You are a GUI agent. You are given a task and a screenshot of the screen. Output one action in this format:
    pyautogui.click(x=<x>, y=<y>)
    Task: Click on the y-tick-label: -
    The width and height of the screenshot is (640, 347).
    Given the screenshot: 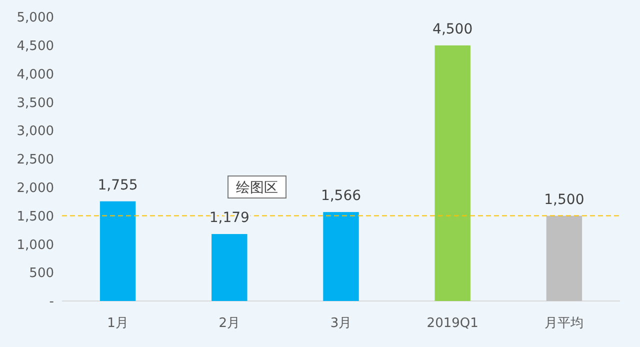 What is the action you would take?
    pyautogui.click(x=51, y=302)
    